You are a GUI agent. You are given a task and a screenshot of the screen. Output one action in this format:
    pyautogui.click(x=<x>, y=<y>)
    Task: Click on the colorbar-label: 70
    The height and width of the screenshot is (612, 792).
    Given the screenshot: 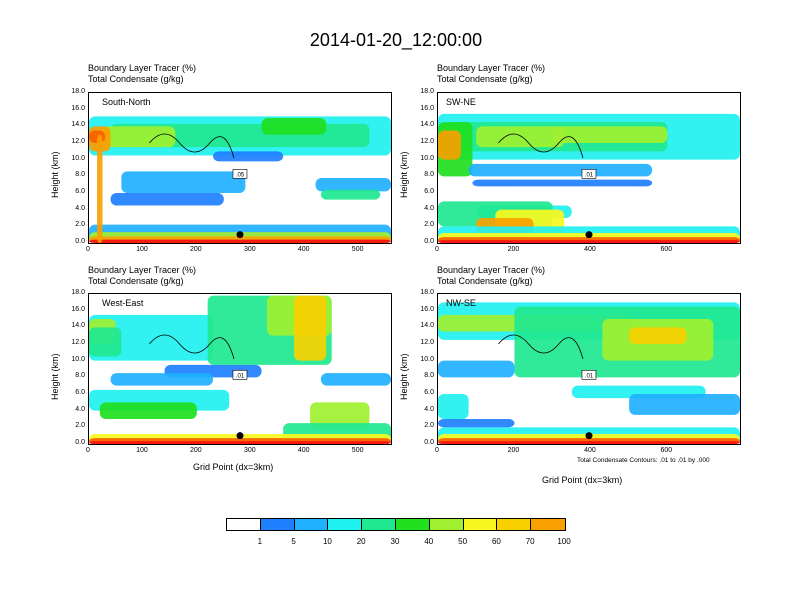 What is the action you would take?
    pyautogui.click(x=530, y=541)
    